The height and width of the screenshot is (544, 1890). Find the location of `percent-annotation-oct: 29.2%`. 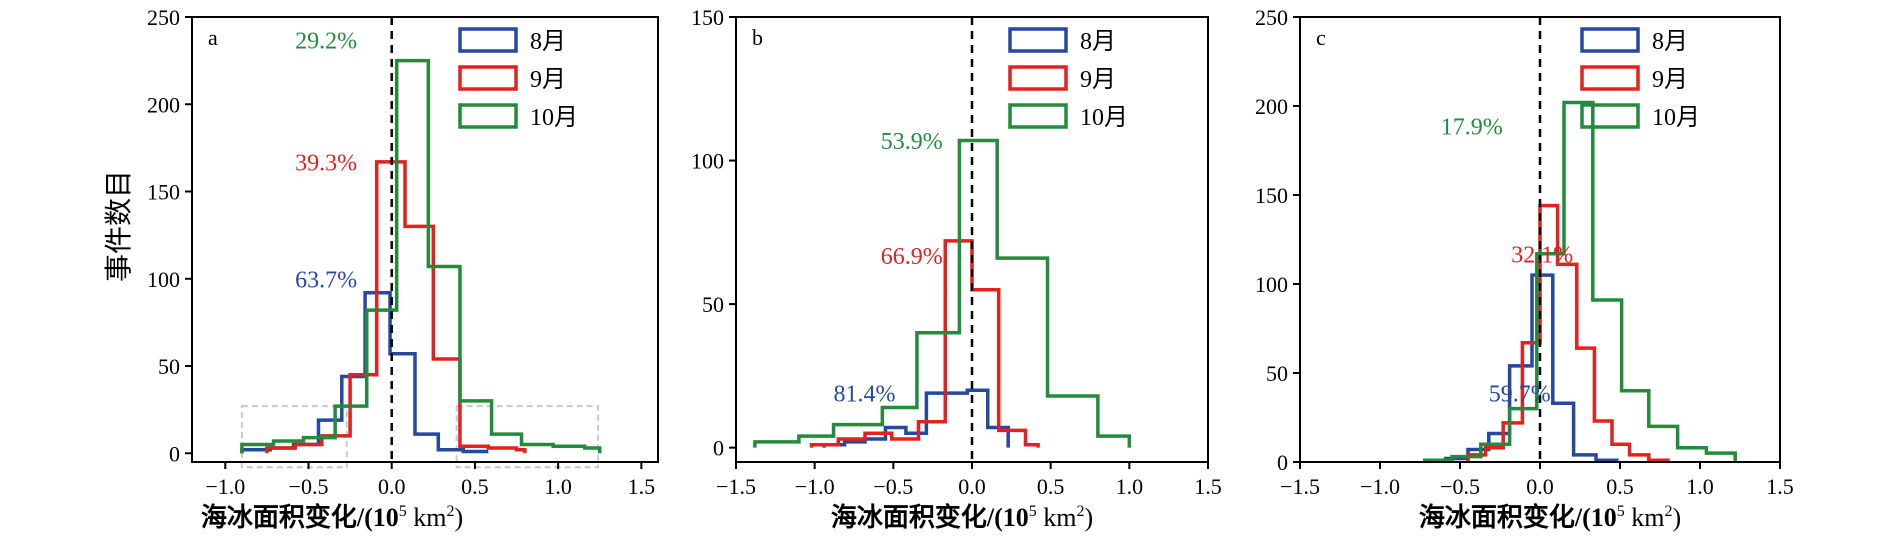

percent-annotation-oct: 29.2% is located at coordinates (326, 41).